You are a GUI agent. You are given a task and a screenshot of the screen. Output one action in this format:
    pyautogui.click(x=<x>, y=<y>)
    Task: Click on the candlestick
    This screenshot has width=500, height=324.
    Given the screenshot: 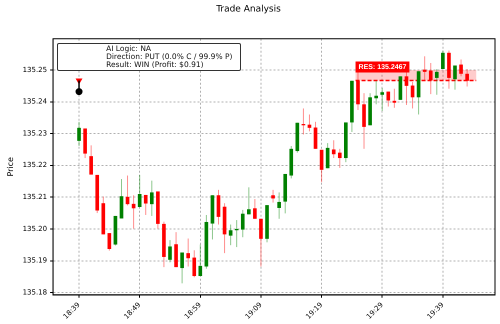 What is the action you would take?
    pyautogui.click(x=400, y=88)
    